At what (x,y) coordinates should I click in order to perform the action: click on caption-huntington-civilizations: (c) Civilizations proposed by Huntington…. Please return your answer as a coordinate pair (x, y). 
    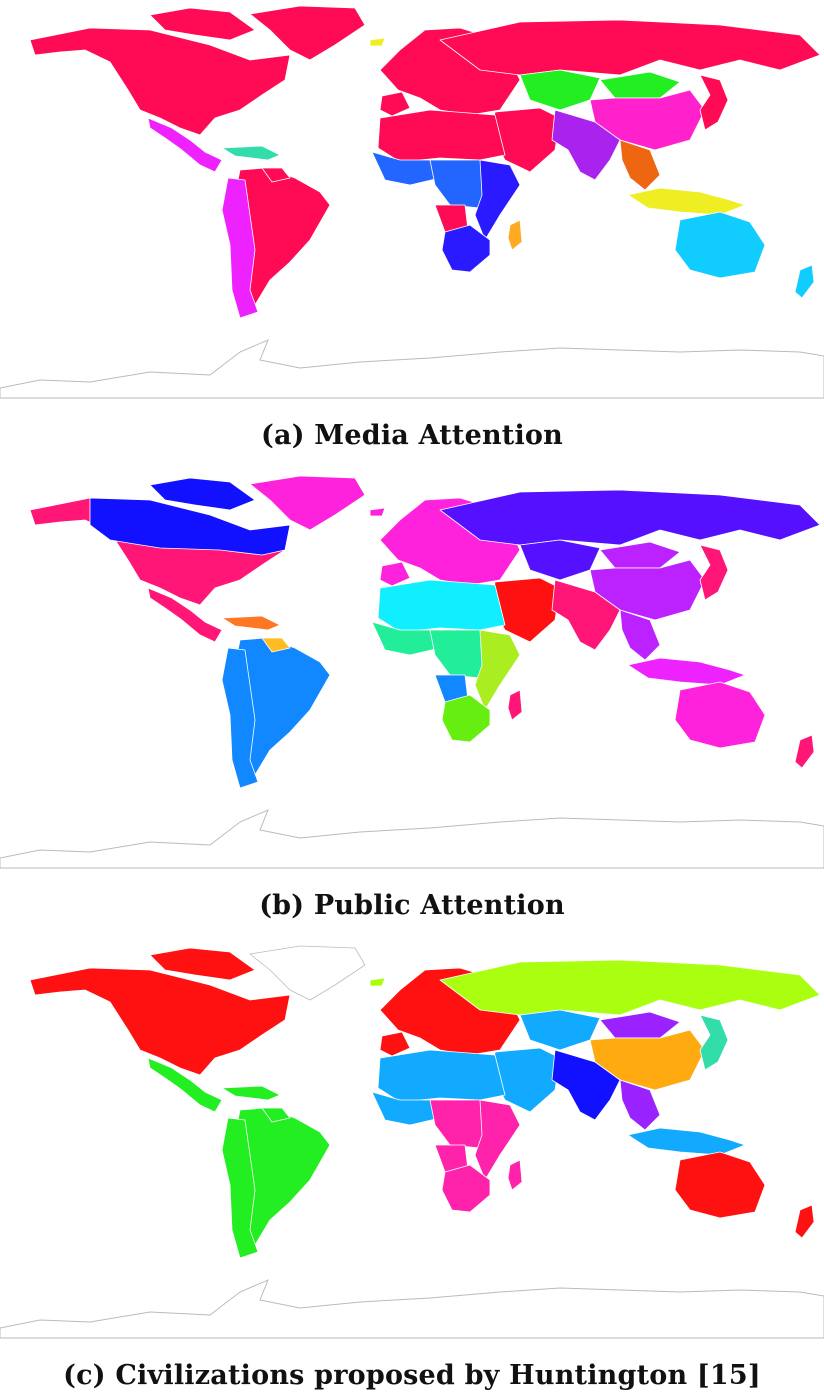
    Looking at the image, I should click on (412, 1375).